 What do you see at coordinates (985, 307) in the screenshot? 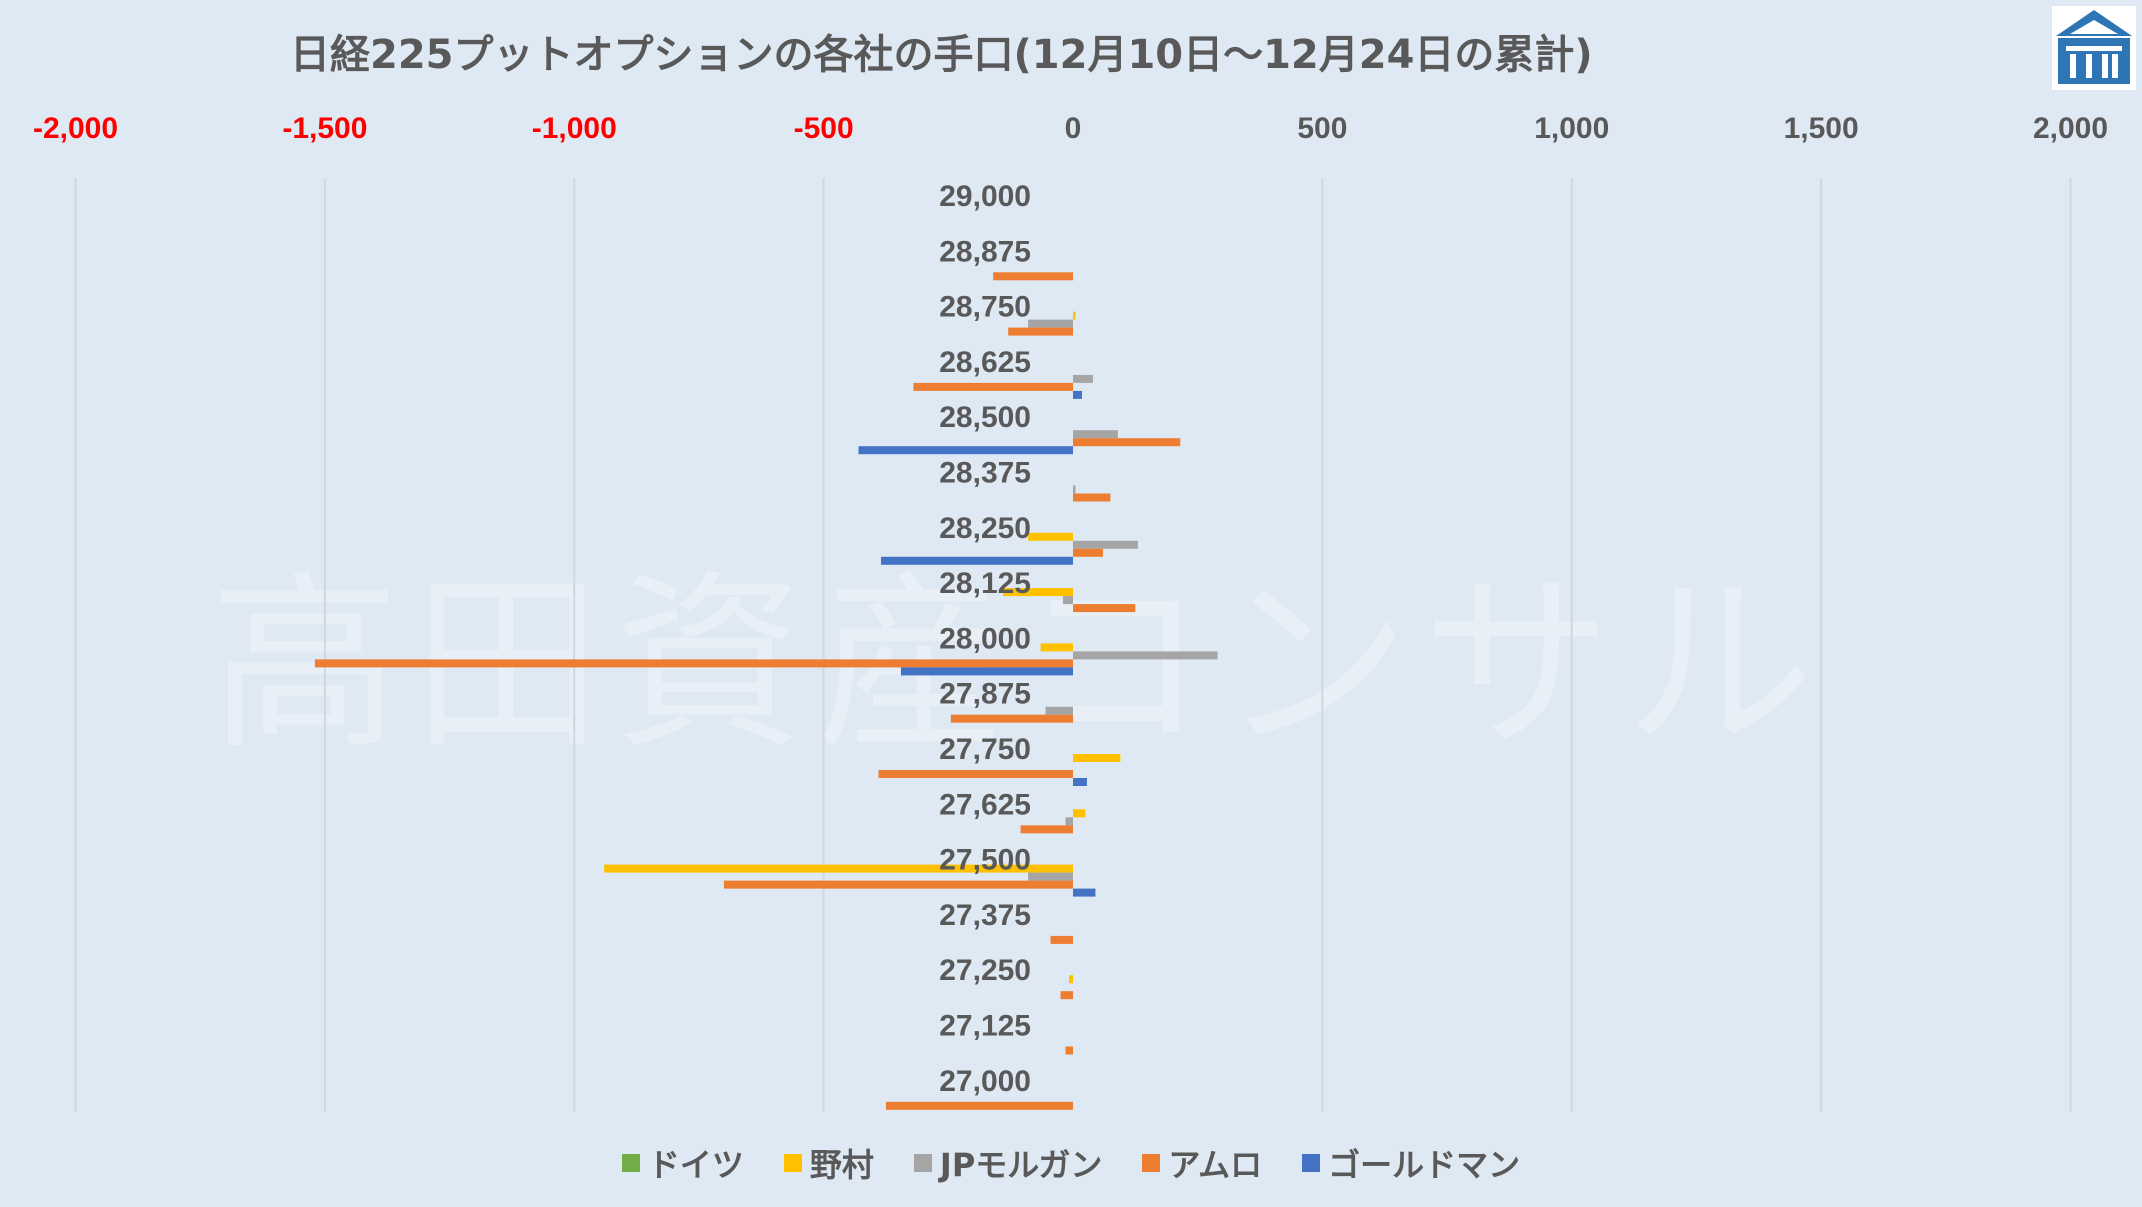
I see `y-category-label: 28,750` at bounding box center [985, 307].